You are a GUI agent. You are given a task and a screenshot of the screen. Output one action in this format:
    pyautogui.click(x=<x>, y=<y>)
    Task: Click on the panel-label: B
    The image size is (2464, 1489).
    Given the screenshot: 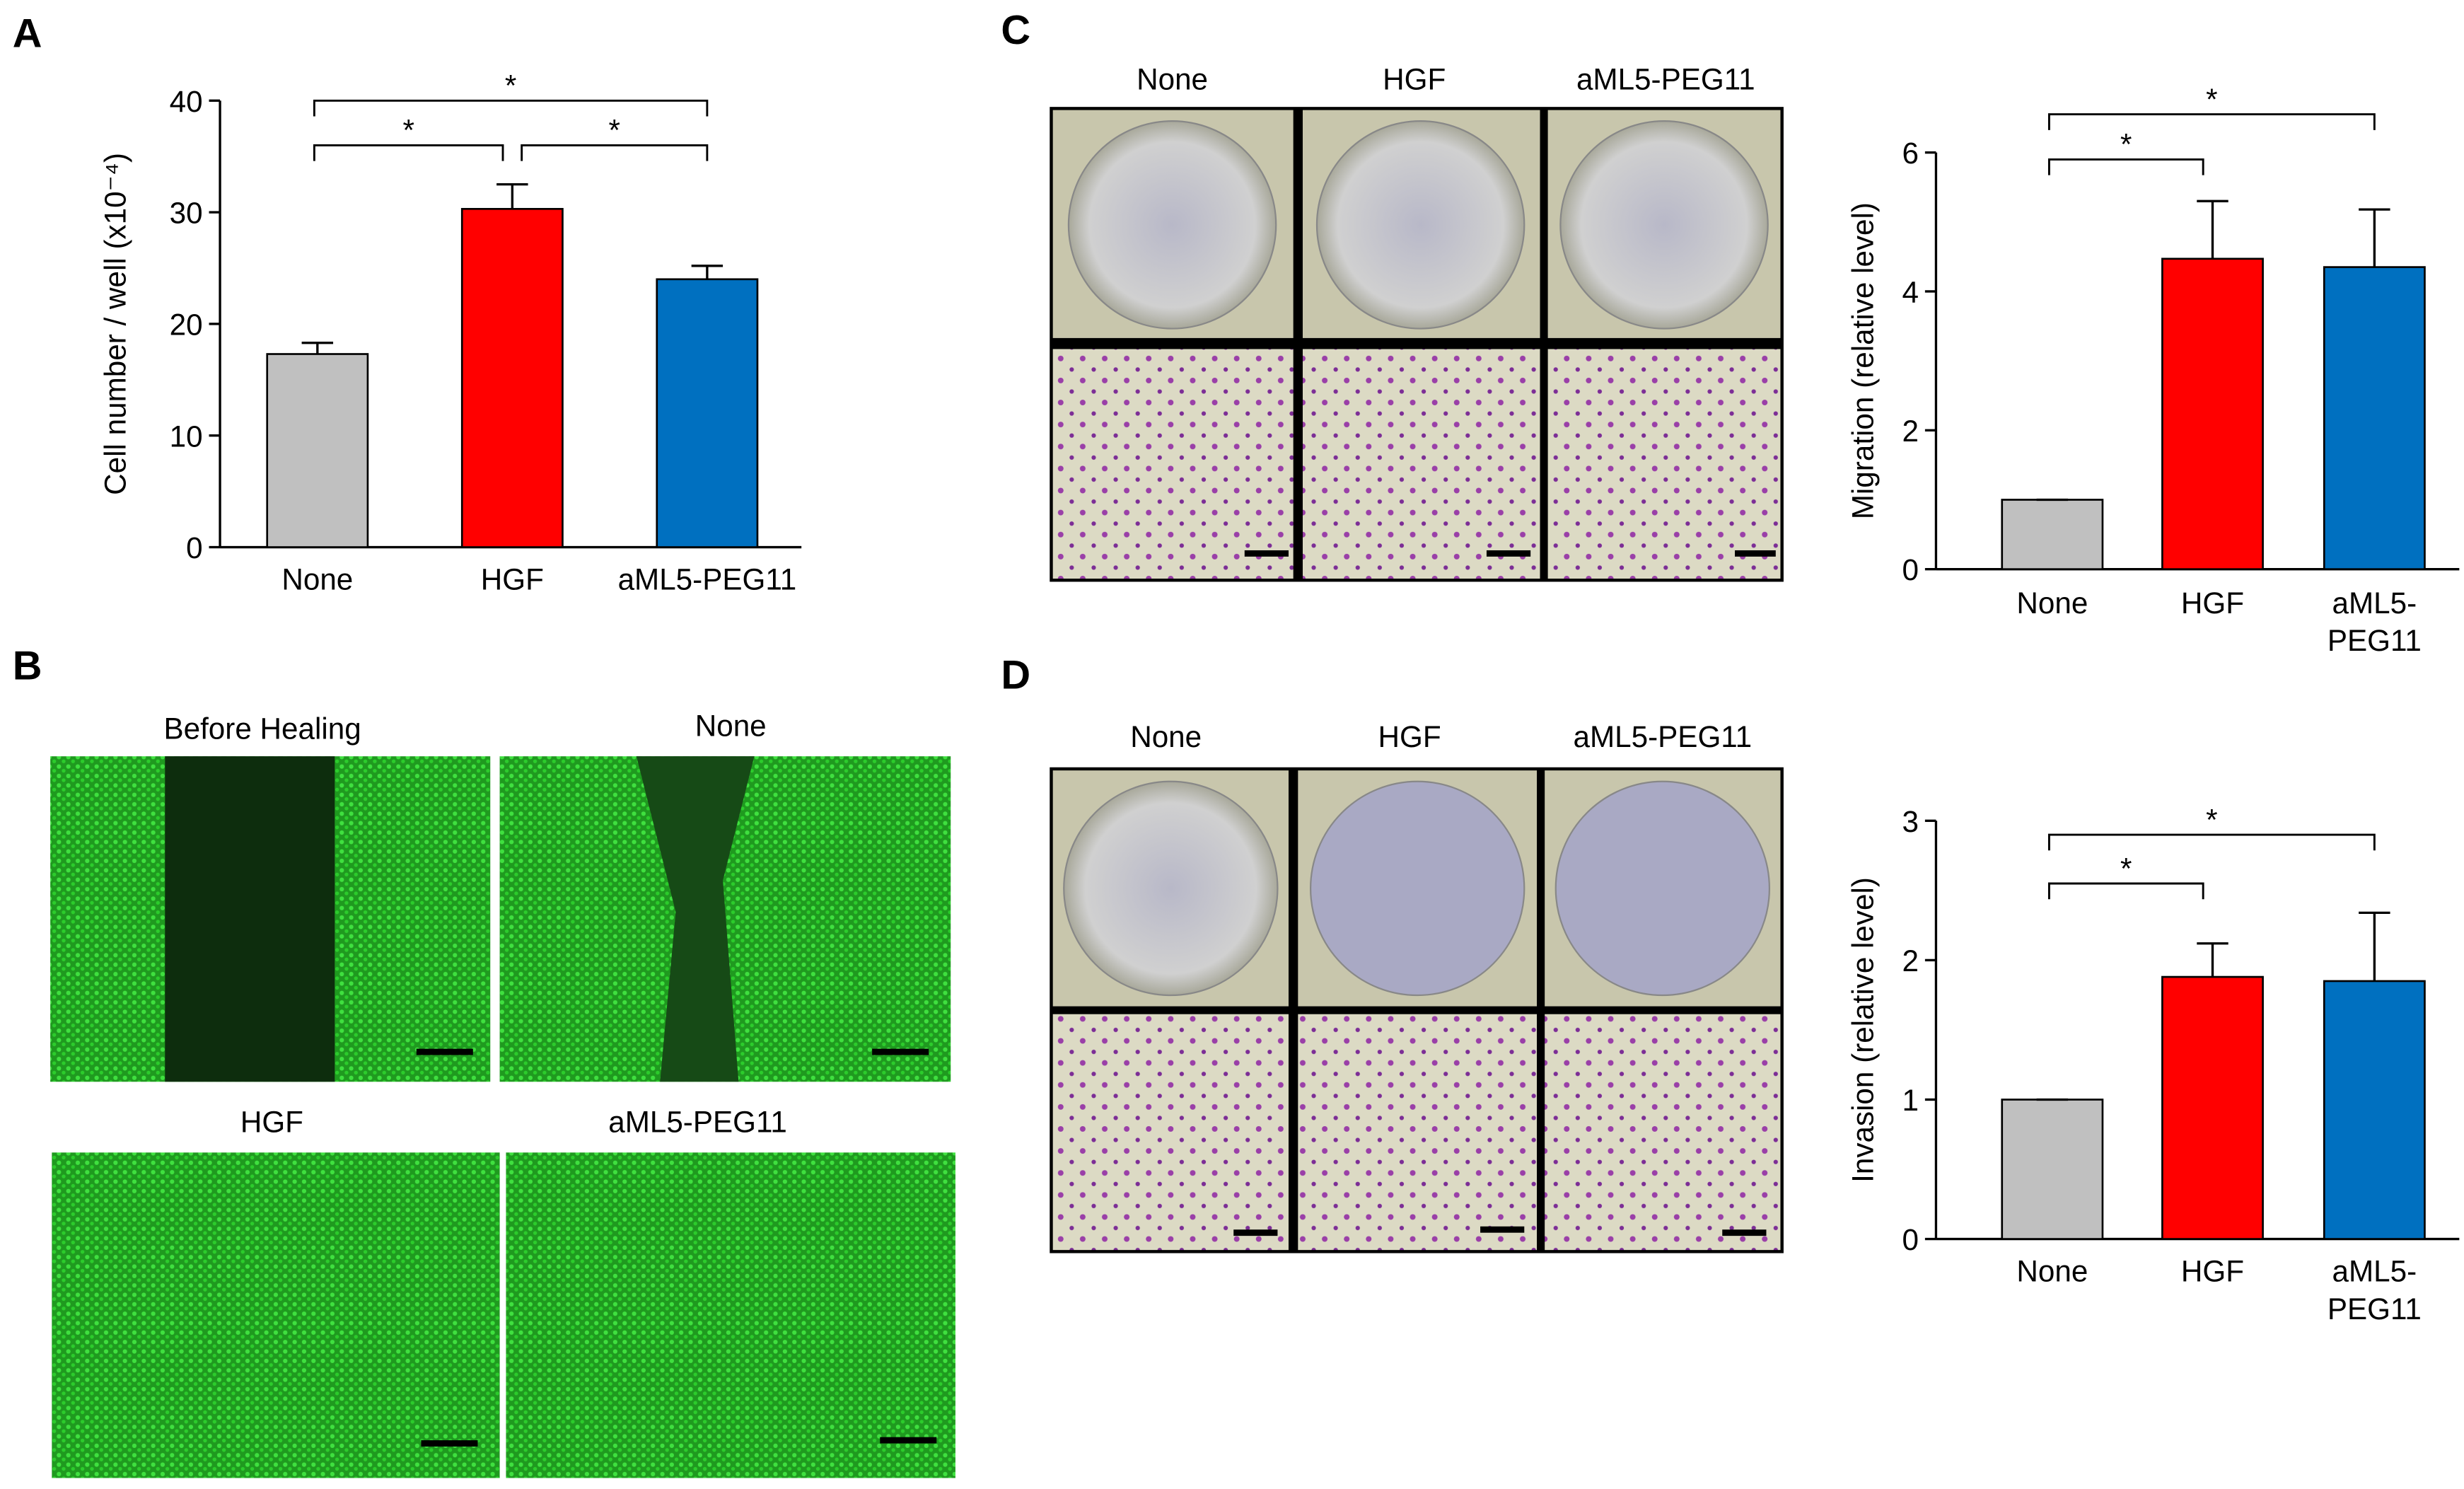 What is the action you would take?
    pyautogui.click(x=27, y=665)
    